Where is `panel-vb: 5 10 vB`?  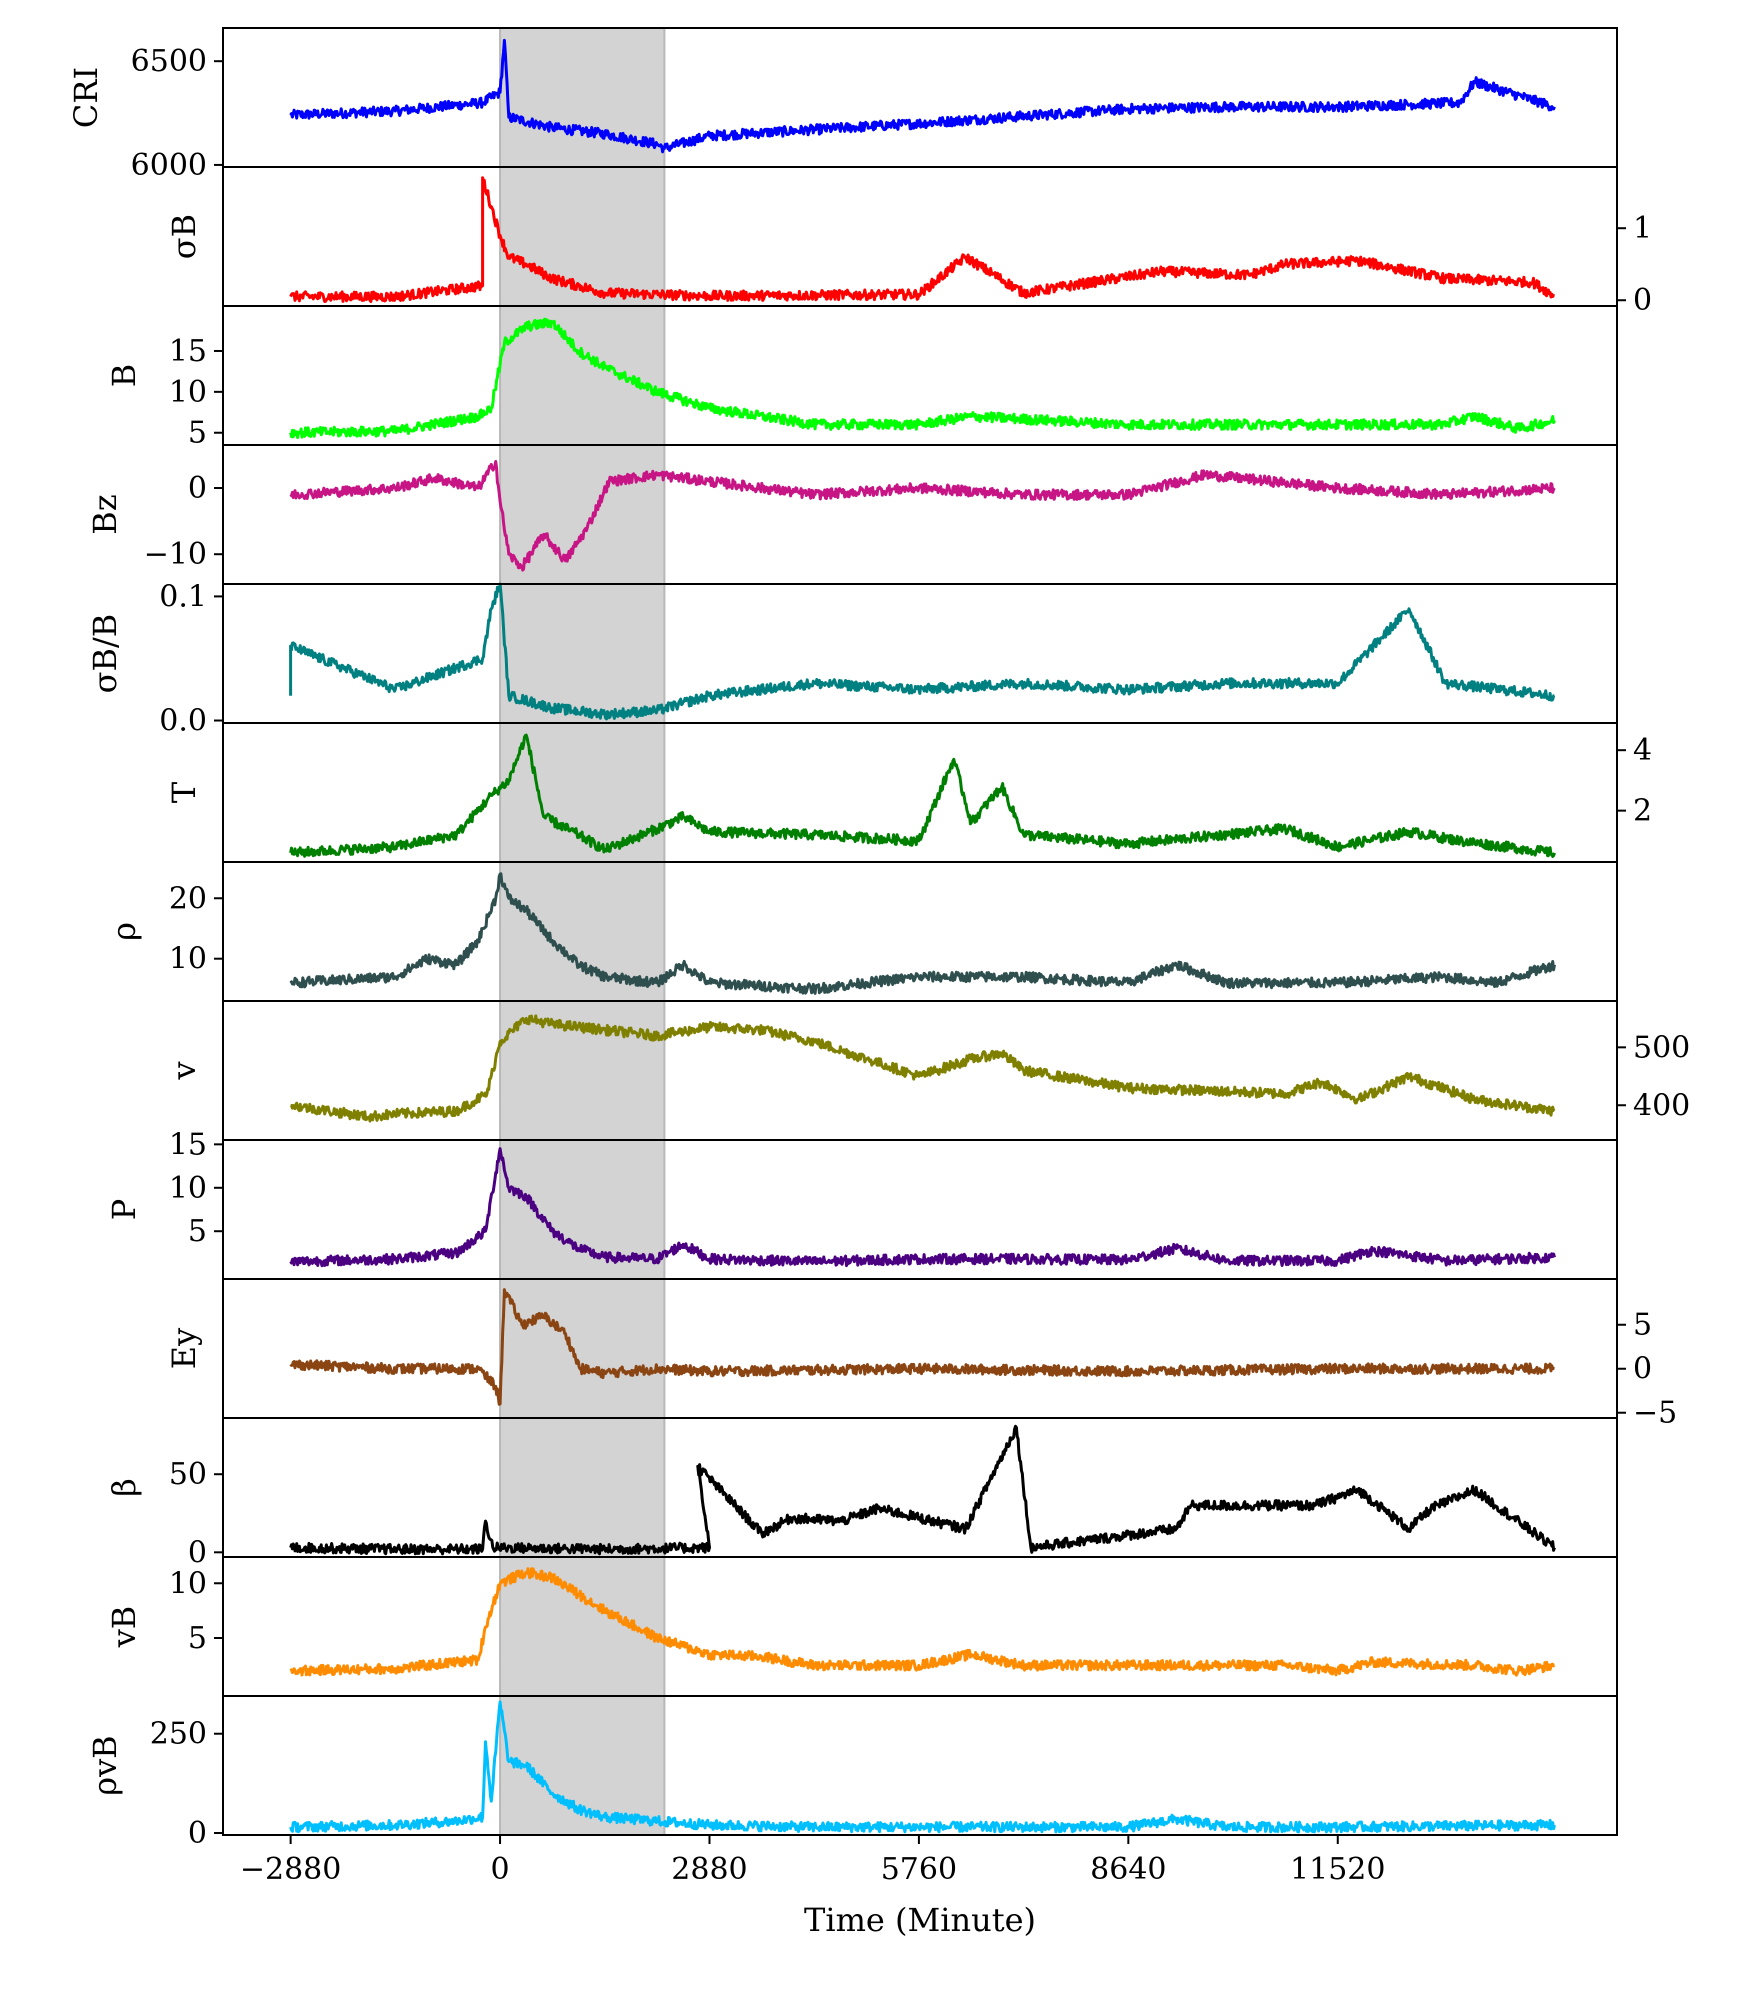
panel-vb: 5 10 vB is located at coordinates (861, 1626).